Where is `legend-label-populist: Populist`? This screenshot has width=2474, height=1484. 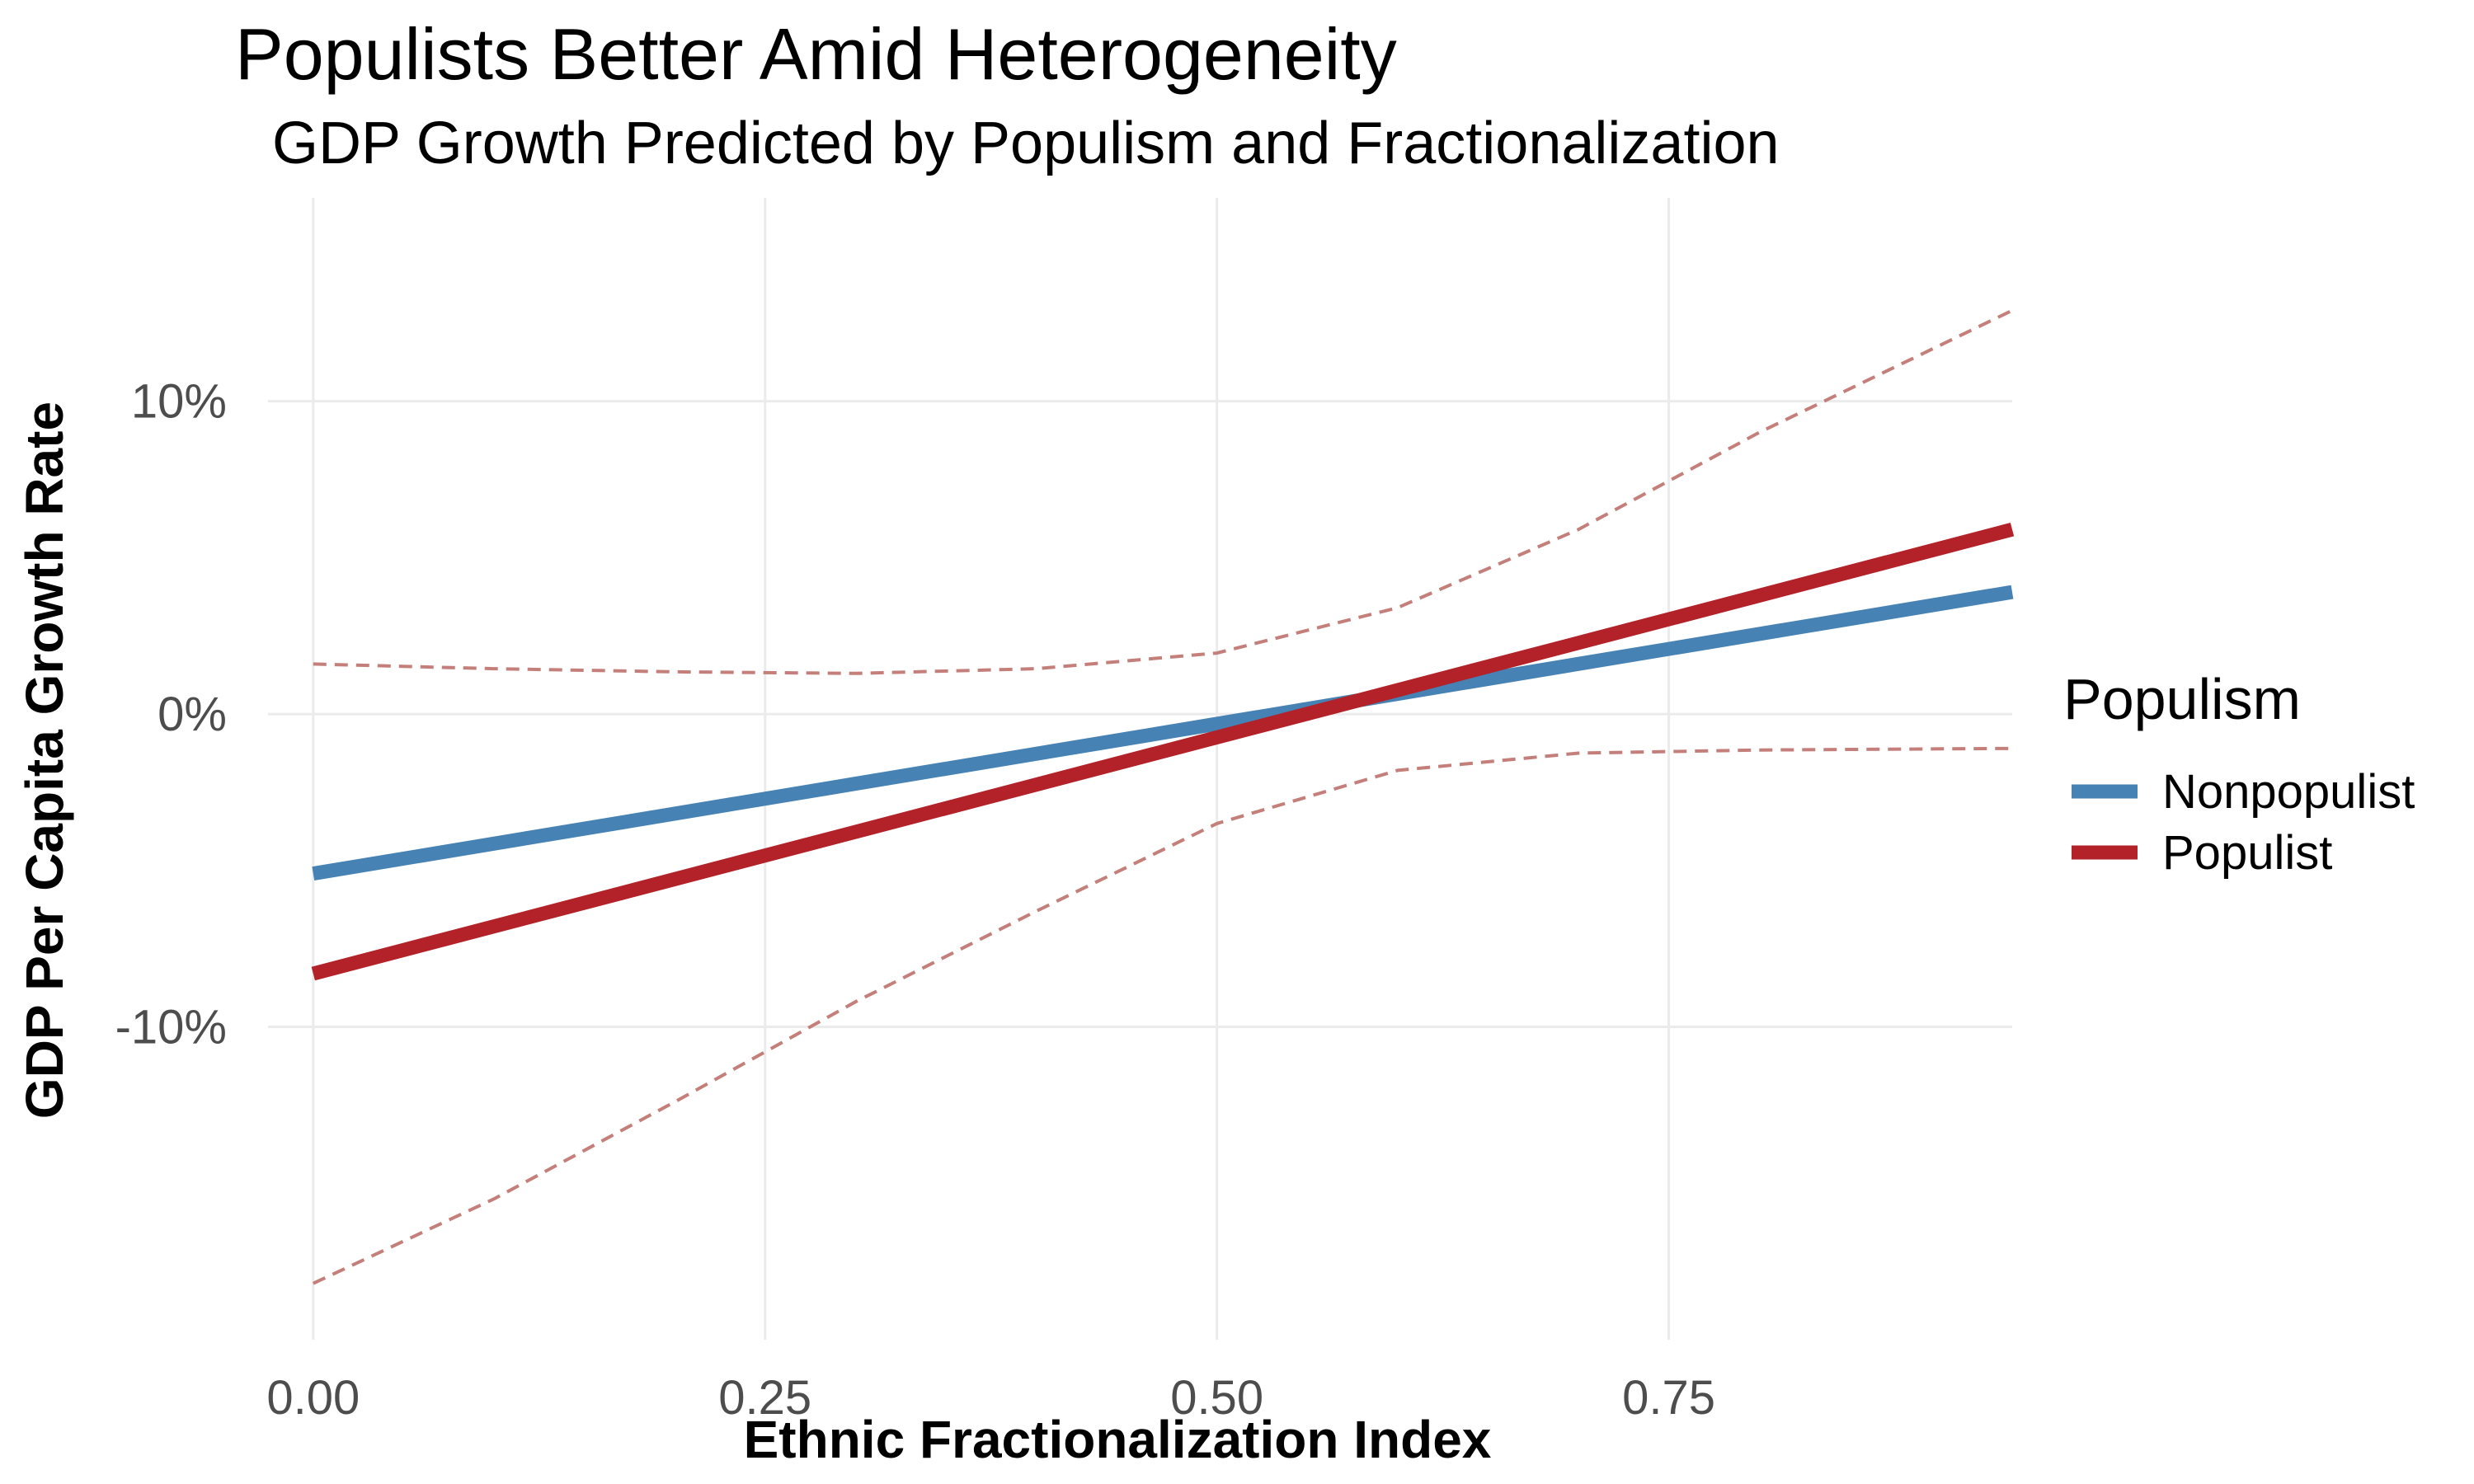 legend-label-populist: Populist is located at coordinates (2247, 853).